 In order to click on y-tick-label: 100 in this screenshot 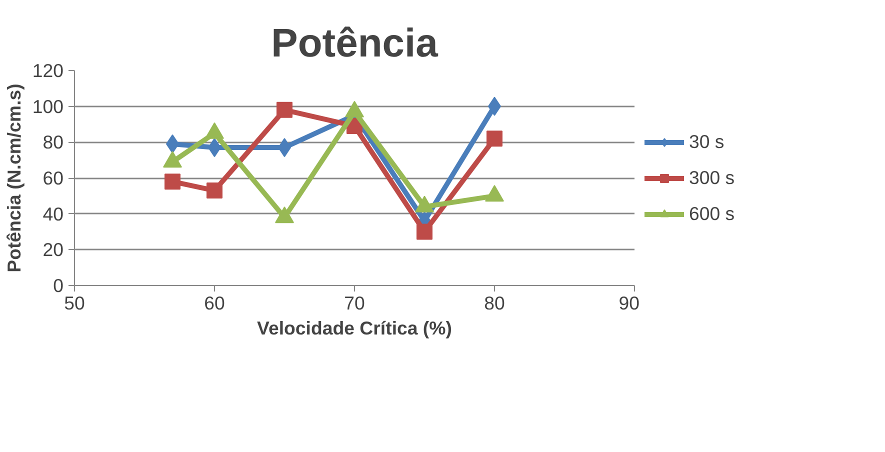, I will do `click(48, 106)`.